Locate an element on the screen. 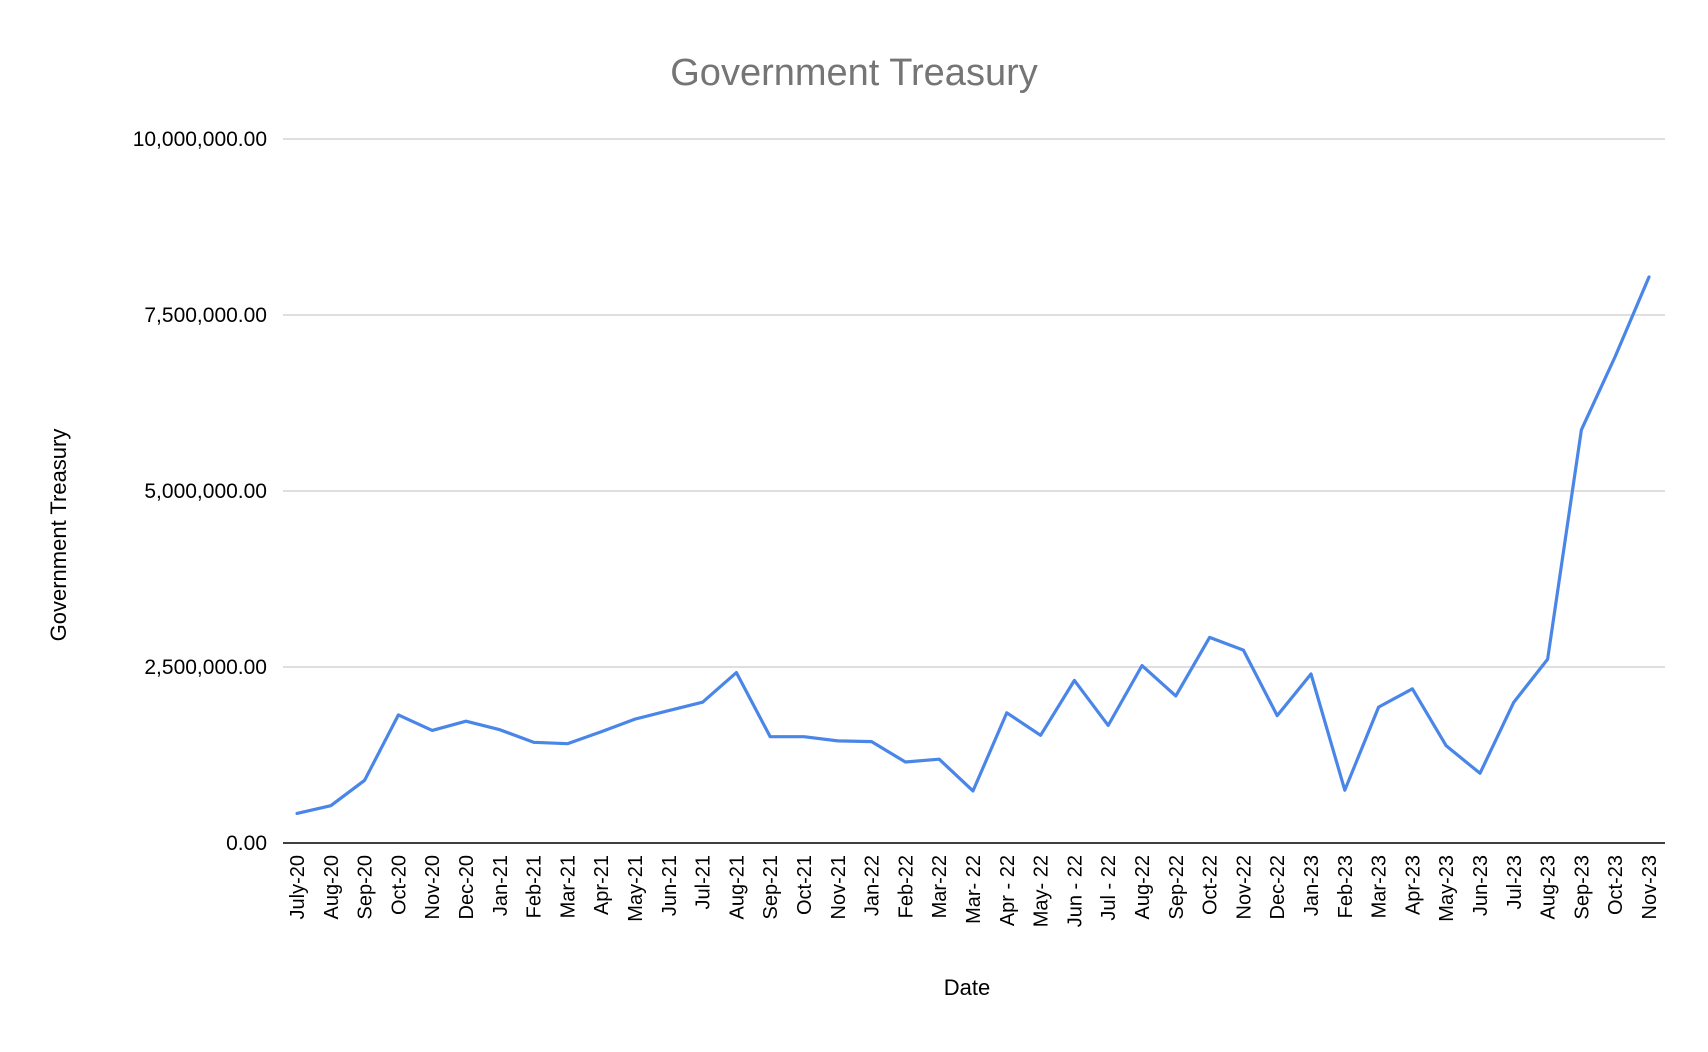 The width and height of the screenshot is (1708, 1052). x-tick-label: Feb-23 is located at coordinates (1346, 886).